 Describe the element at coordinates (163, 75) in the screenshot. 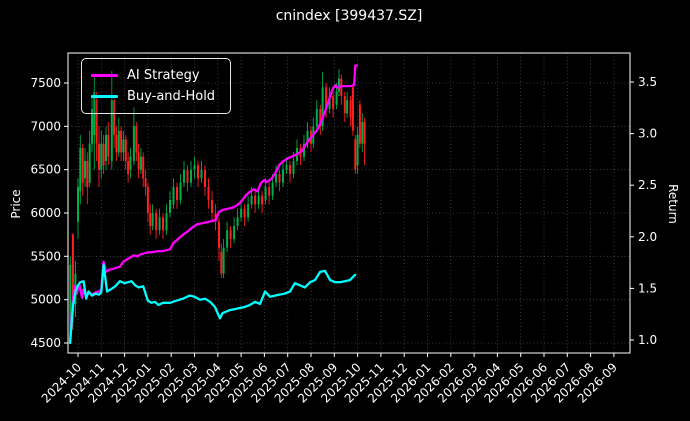

I see `legend-label-ai-strategy: AI Strategy` at that location.